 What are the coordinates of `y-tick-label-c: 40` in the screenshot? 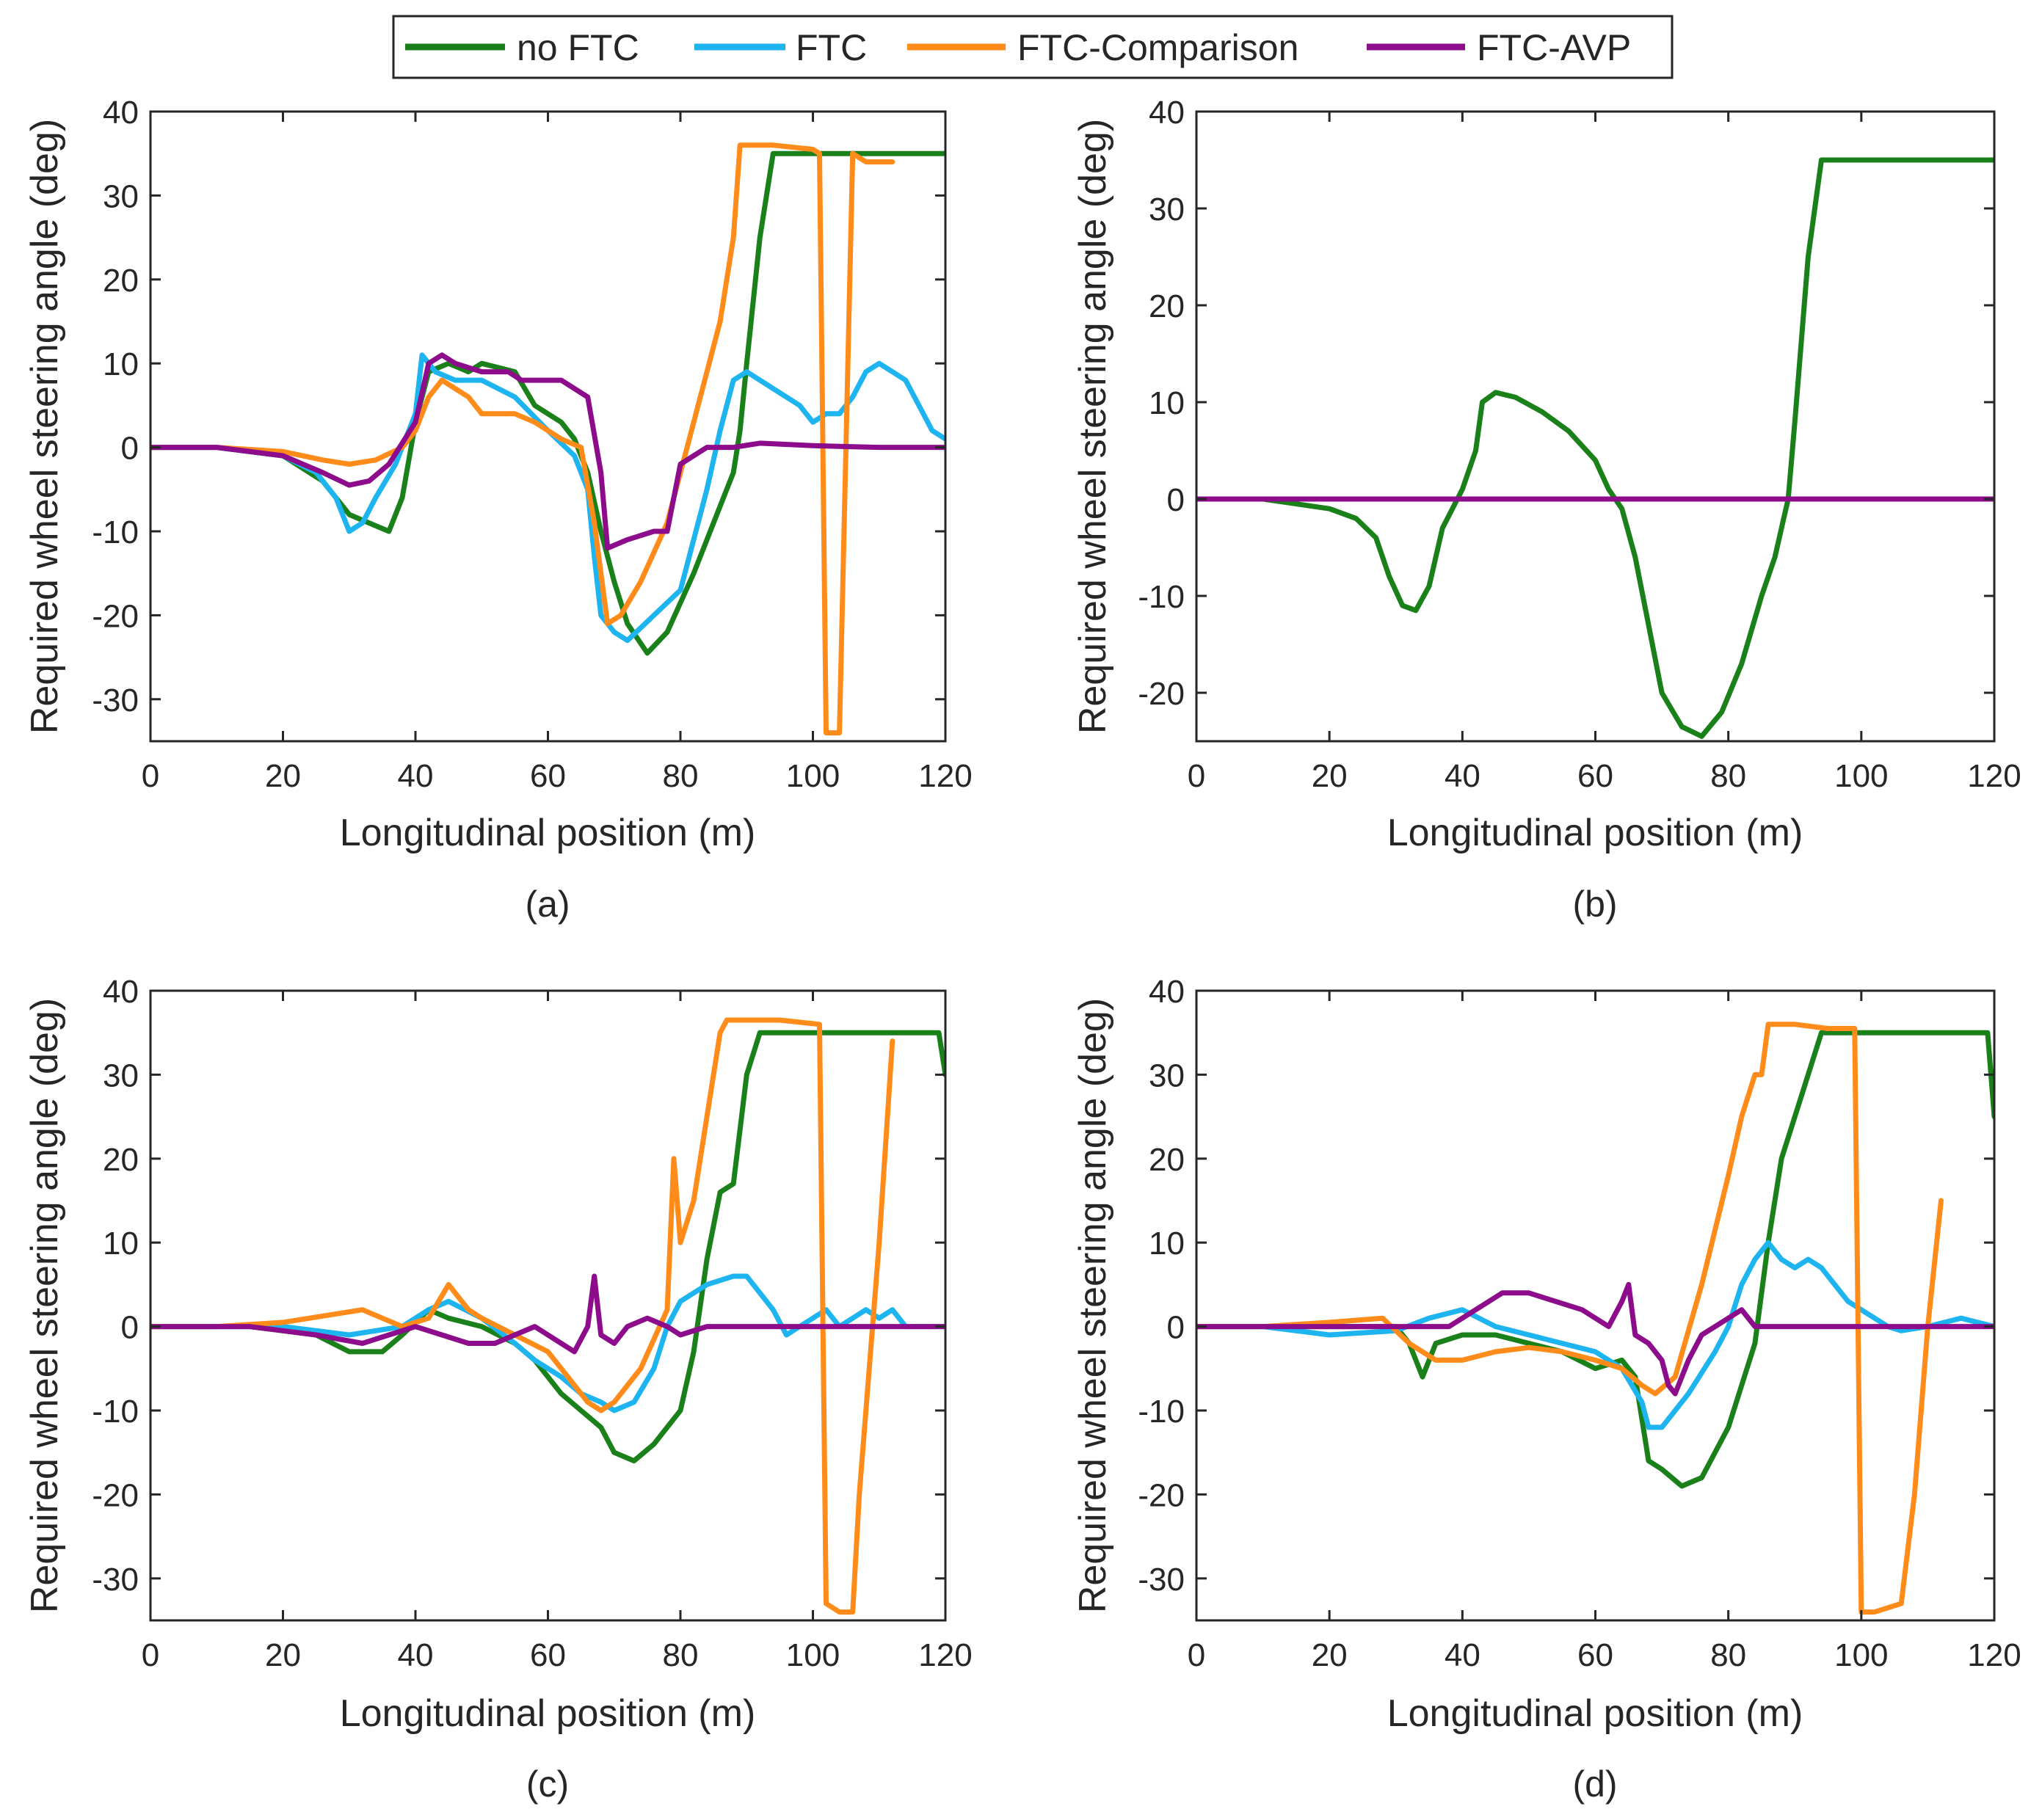 It's located at (121, 992).